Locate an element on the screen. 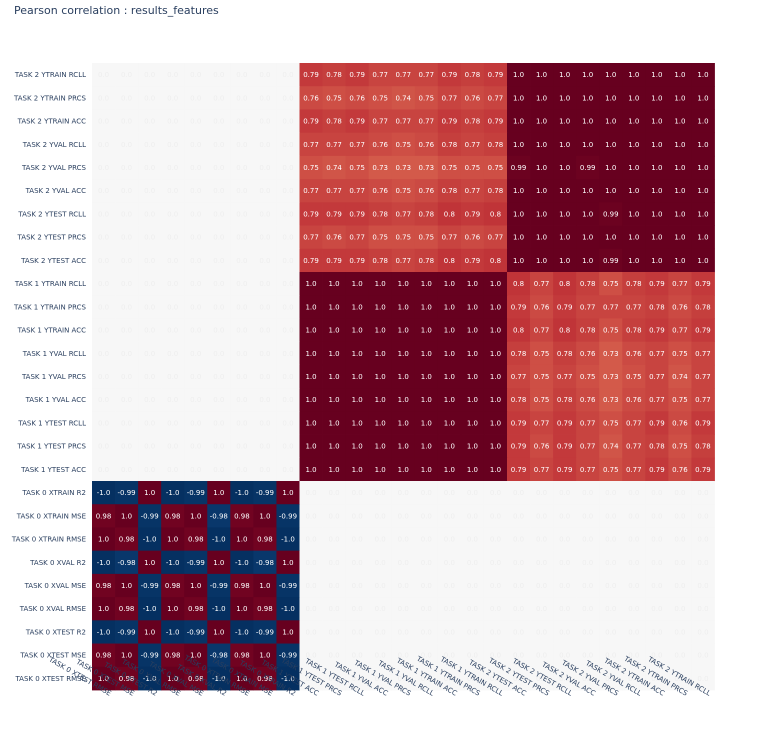 This screenshot has height=755, width=777. row-label: TASK 1 YTEST PRCS is located at coordinates (52, 447).